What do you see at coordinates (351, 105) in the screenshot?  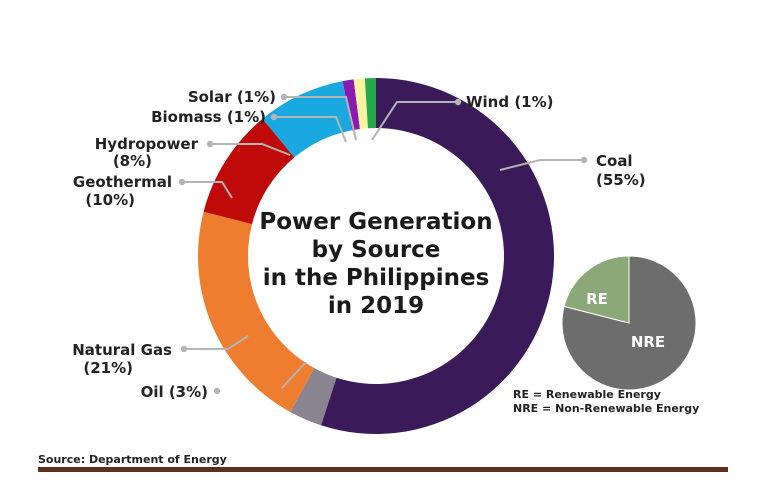 I see `slice-biomass` at bounding box center [351, 105].